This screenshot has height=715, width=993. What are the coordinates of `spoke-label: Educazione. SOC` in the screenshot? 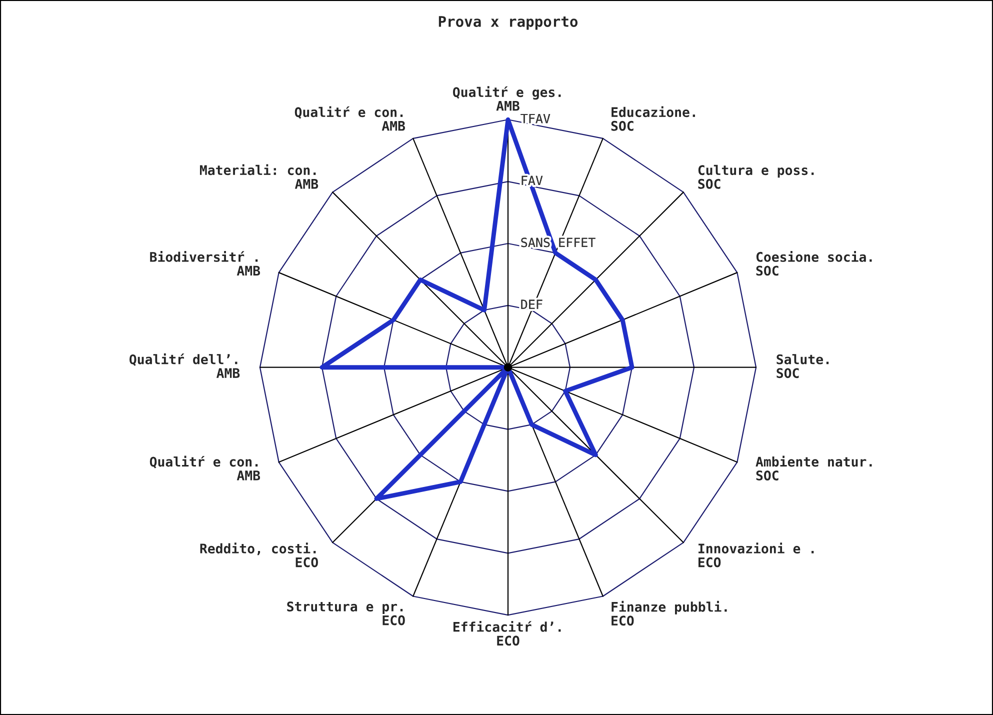 It's located at (653, 118).